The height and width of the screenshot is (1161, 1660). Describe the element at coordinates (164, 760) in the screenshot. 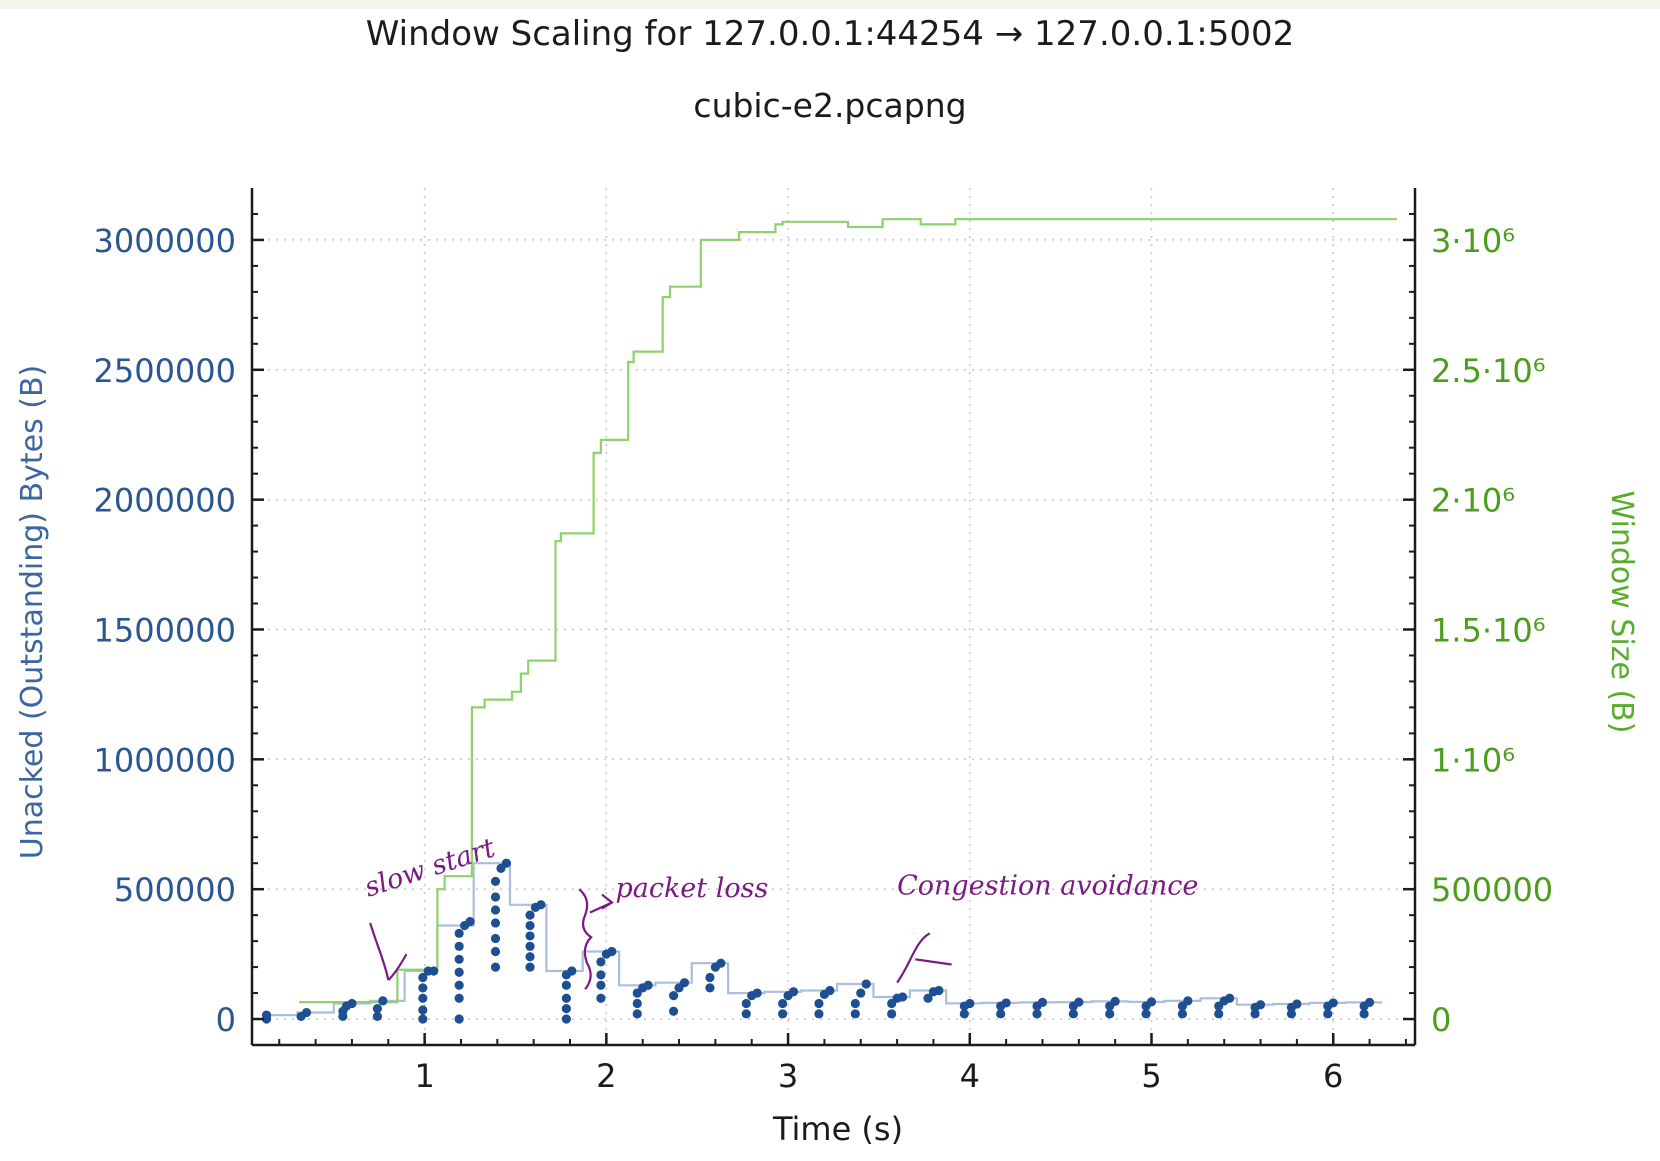

I see `y-tick-label: 1000000` at that location.